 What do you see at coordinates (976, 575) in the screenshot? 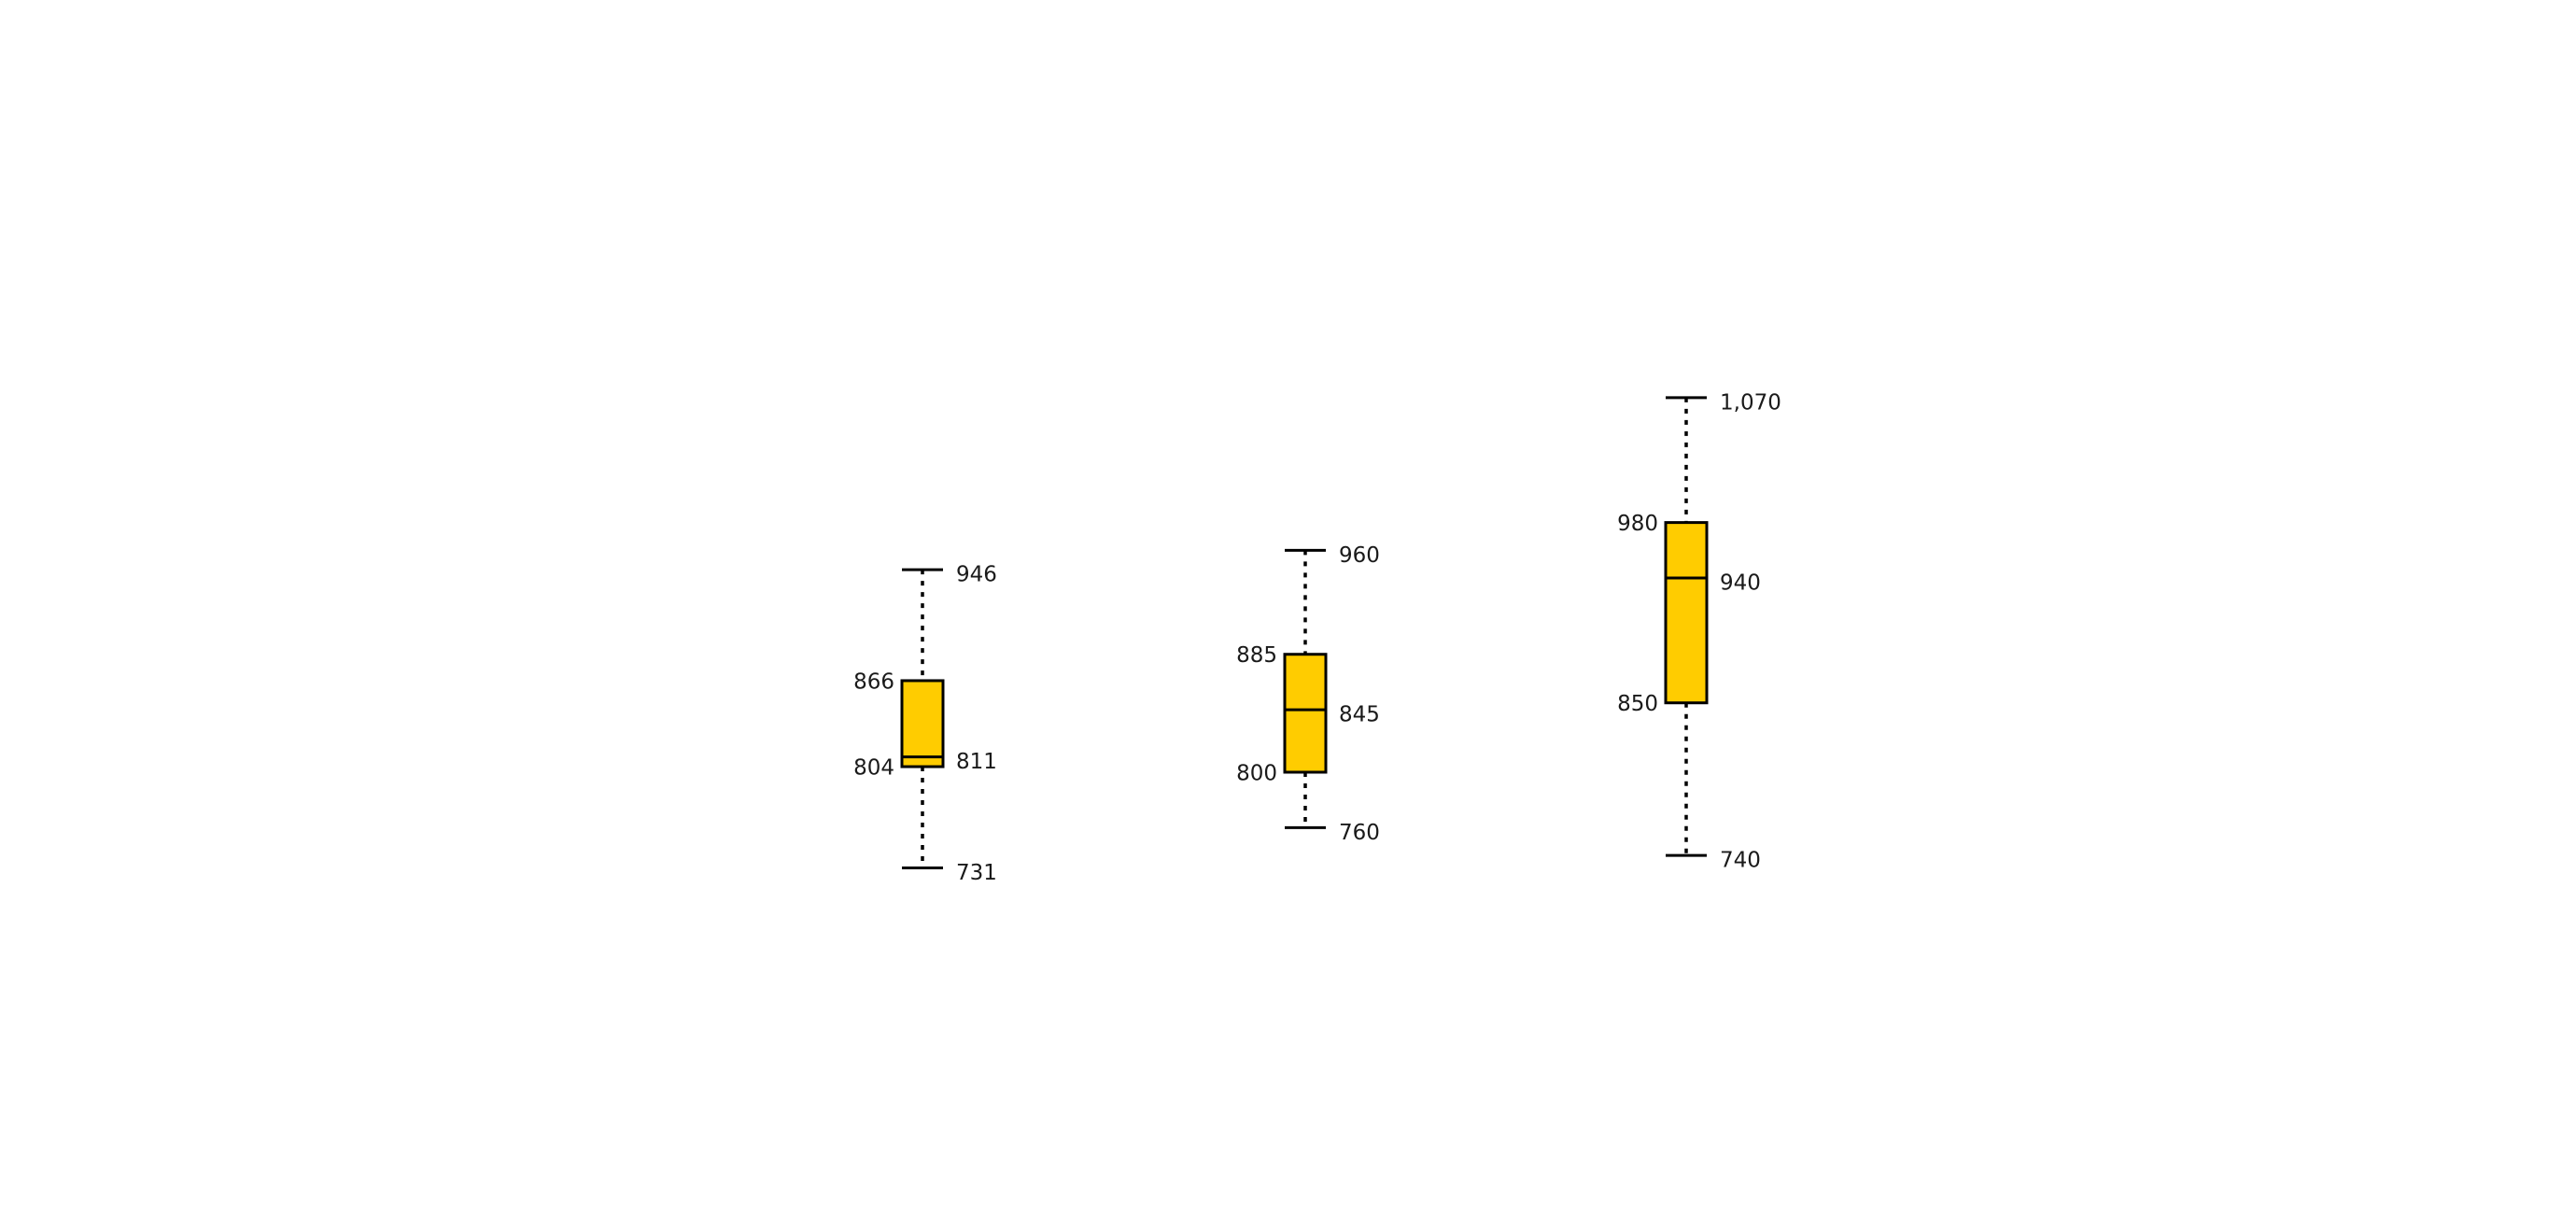
I see `max-label-1: 946` at bounding box center [976, 575].